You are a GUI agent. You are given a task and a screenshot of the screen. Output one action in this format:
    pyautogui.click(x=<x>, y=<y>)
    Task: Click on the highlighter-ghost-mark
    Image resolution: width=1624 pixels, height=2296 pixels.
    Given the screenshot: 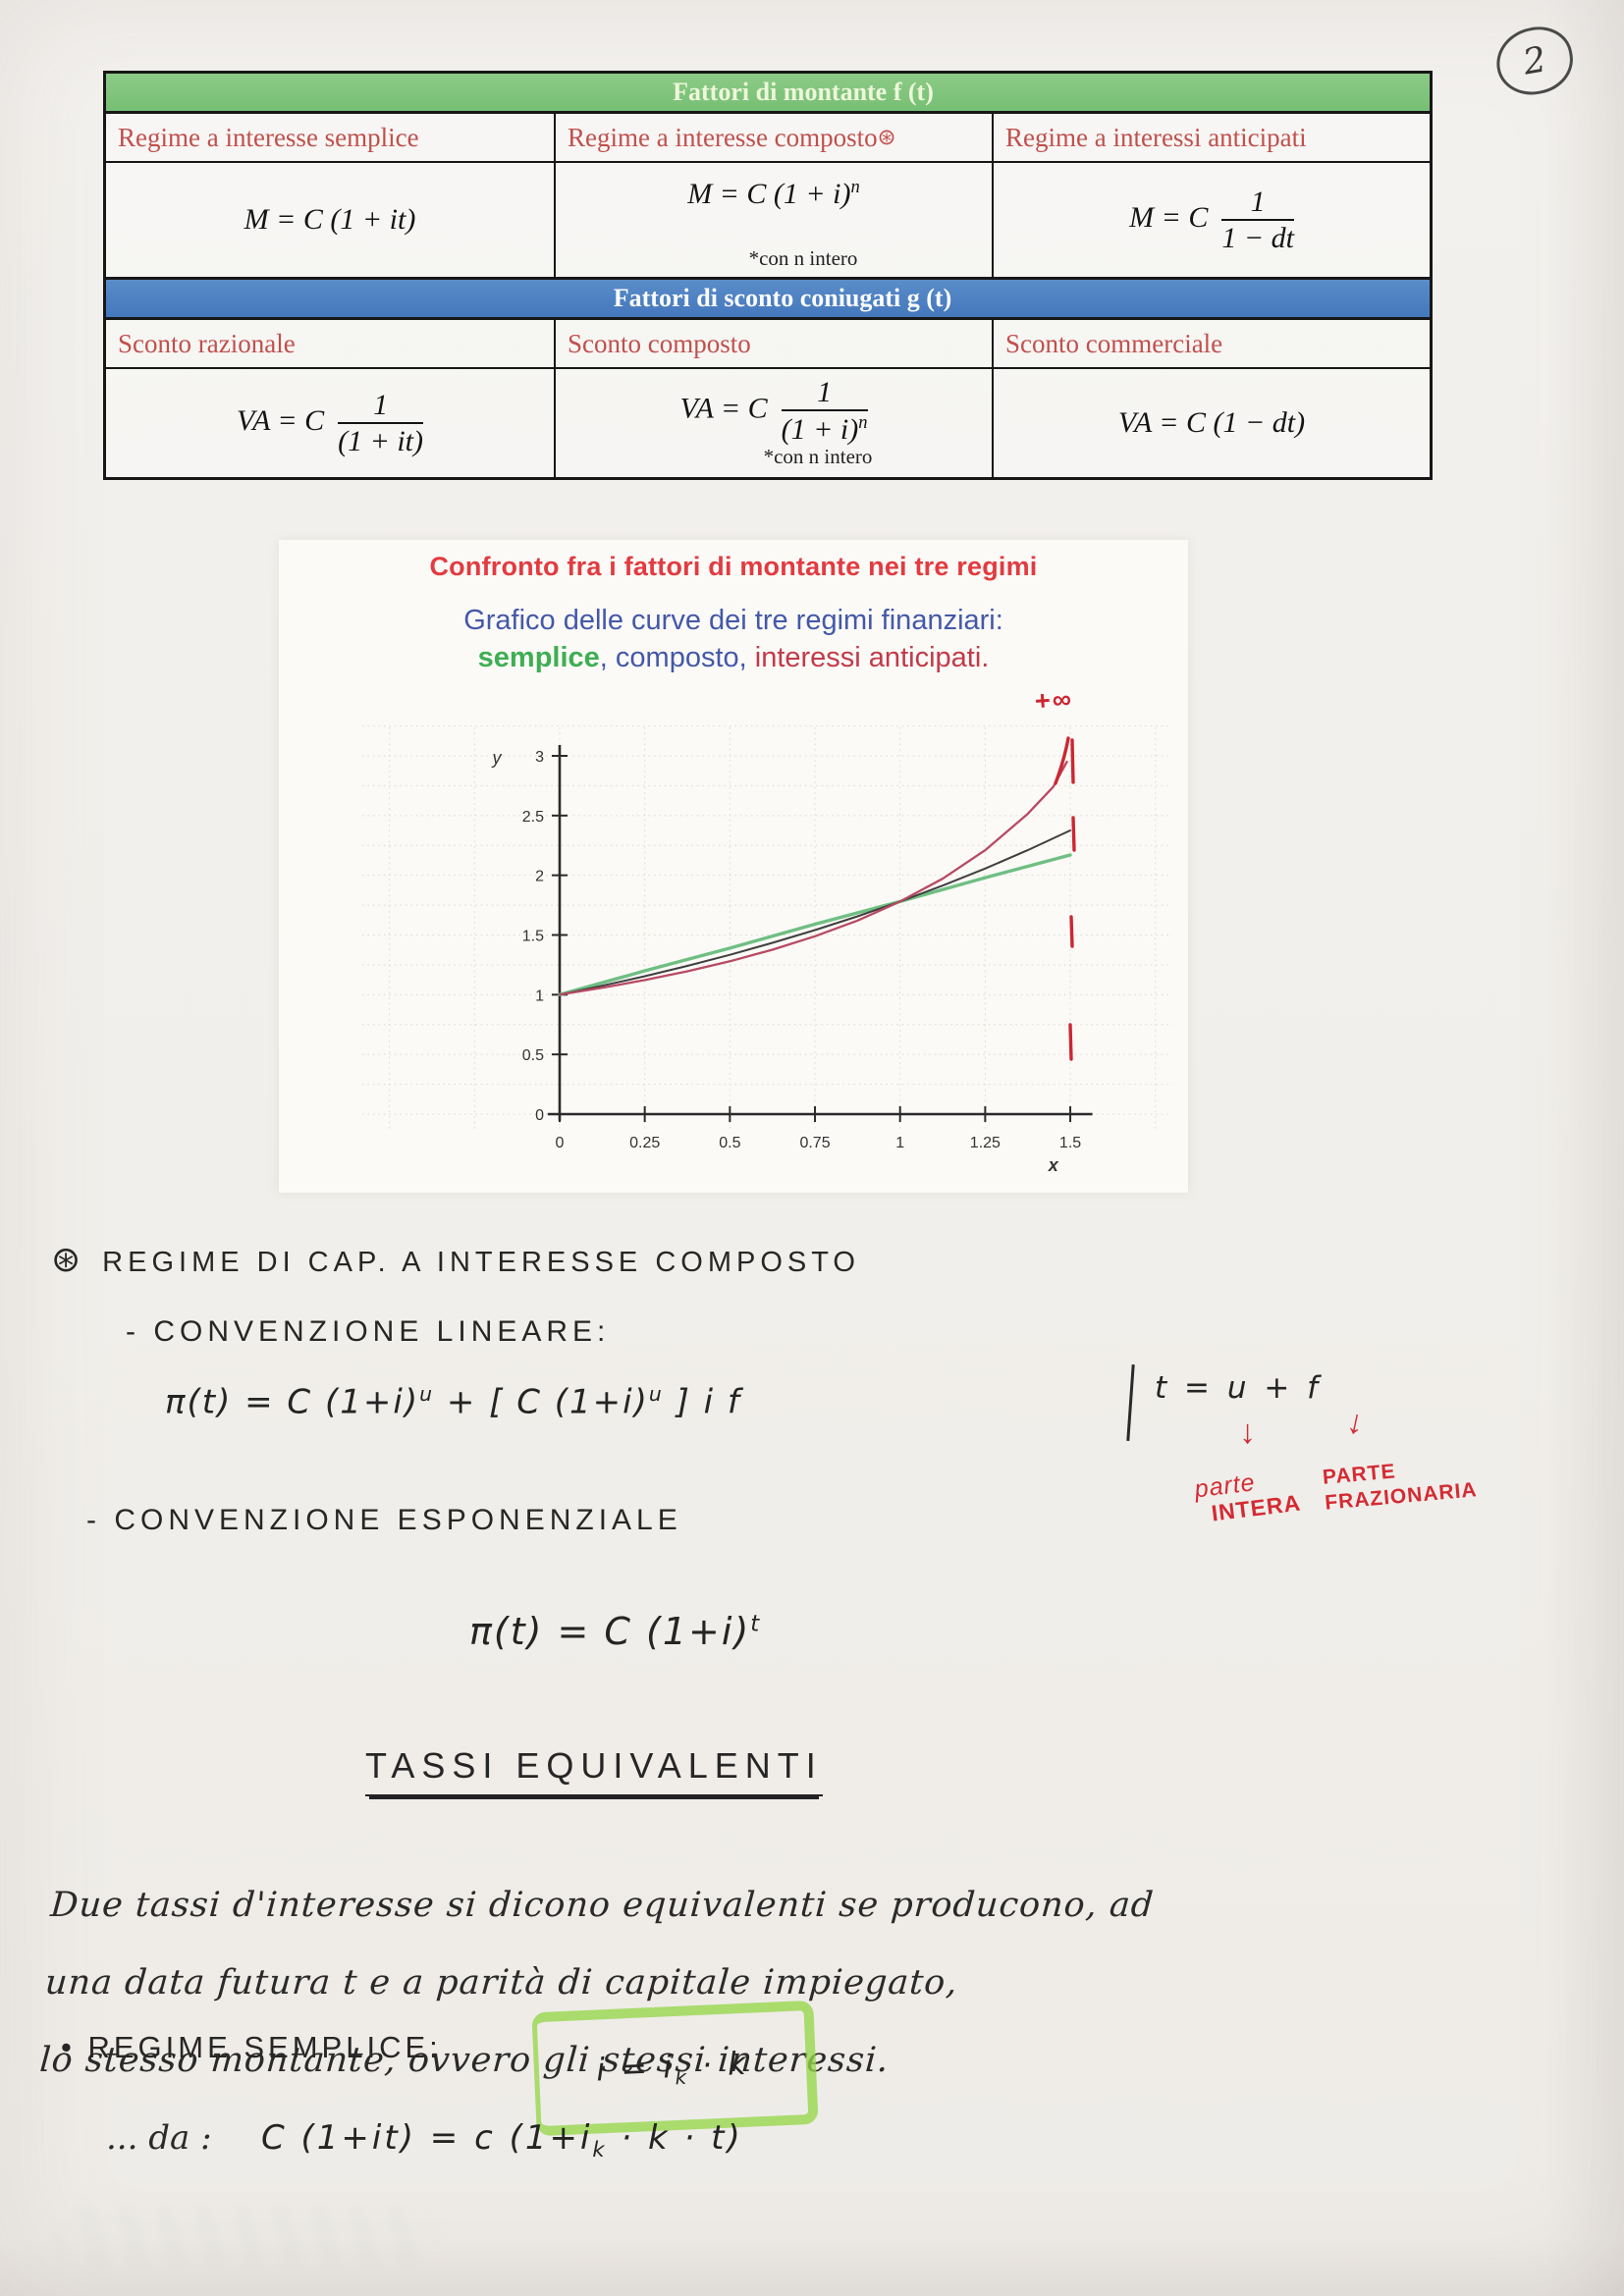 What is the action you would take?
    pyautogui.click(x=245, y=2235)
    